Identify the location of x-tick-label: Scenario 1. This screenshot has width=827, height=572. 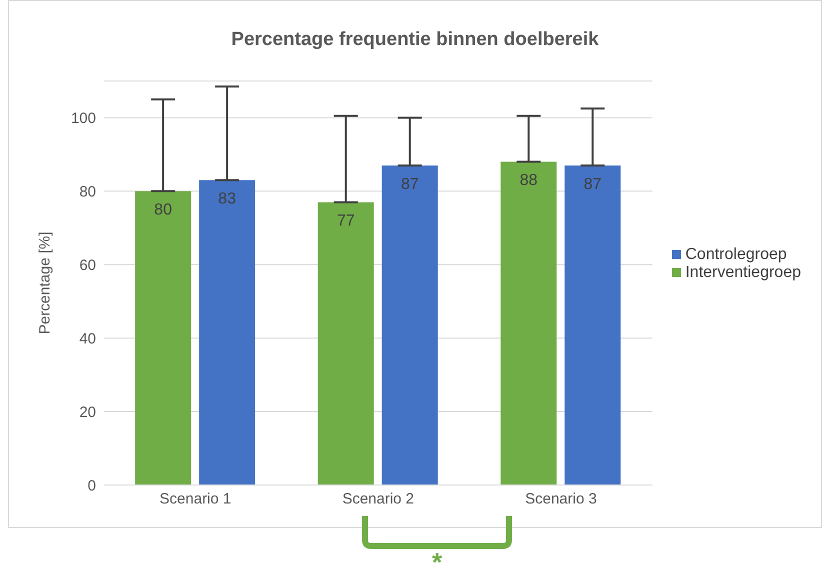
(196, 499).